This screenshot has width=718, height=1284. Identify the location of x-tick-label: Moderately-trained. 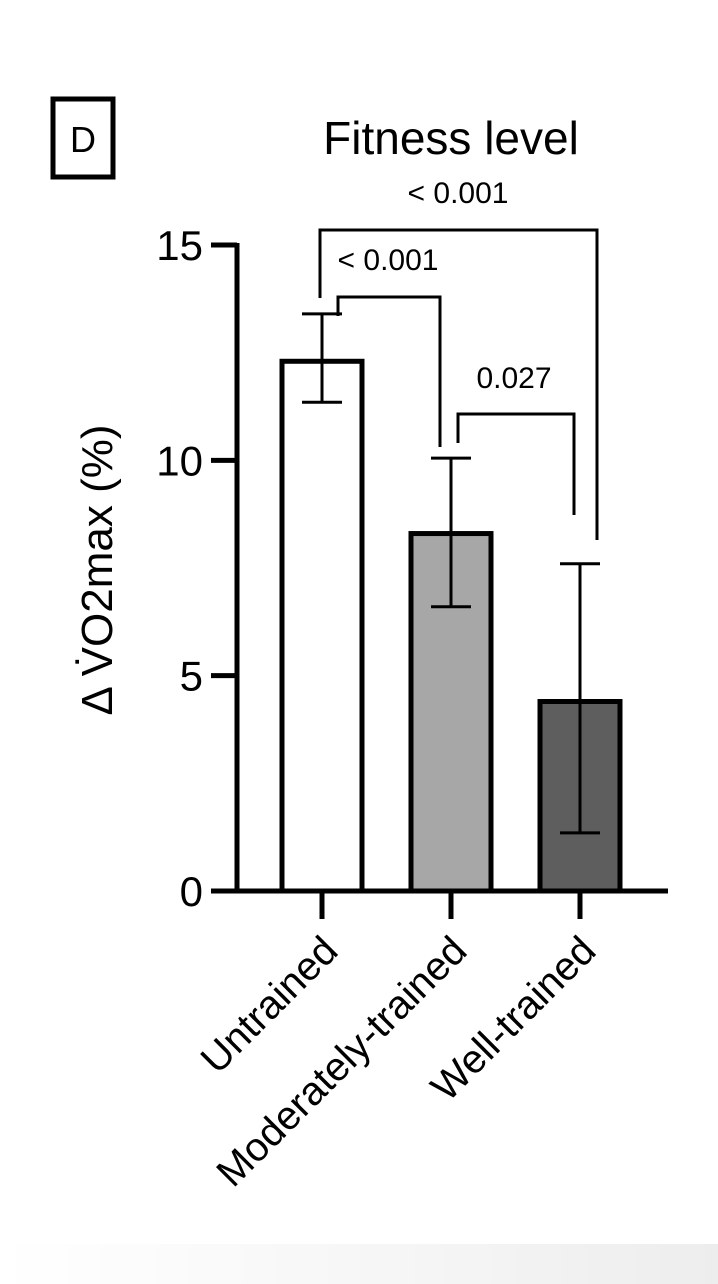
(341, 1061).